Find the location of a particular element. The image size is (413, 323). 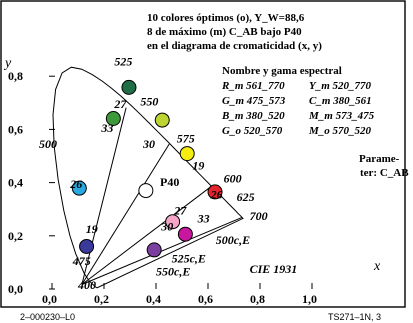

spectral-label: 400 is located at coordinates (86, 285).